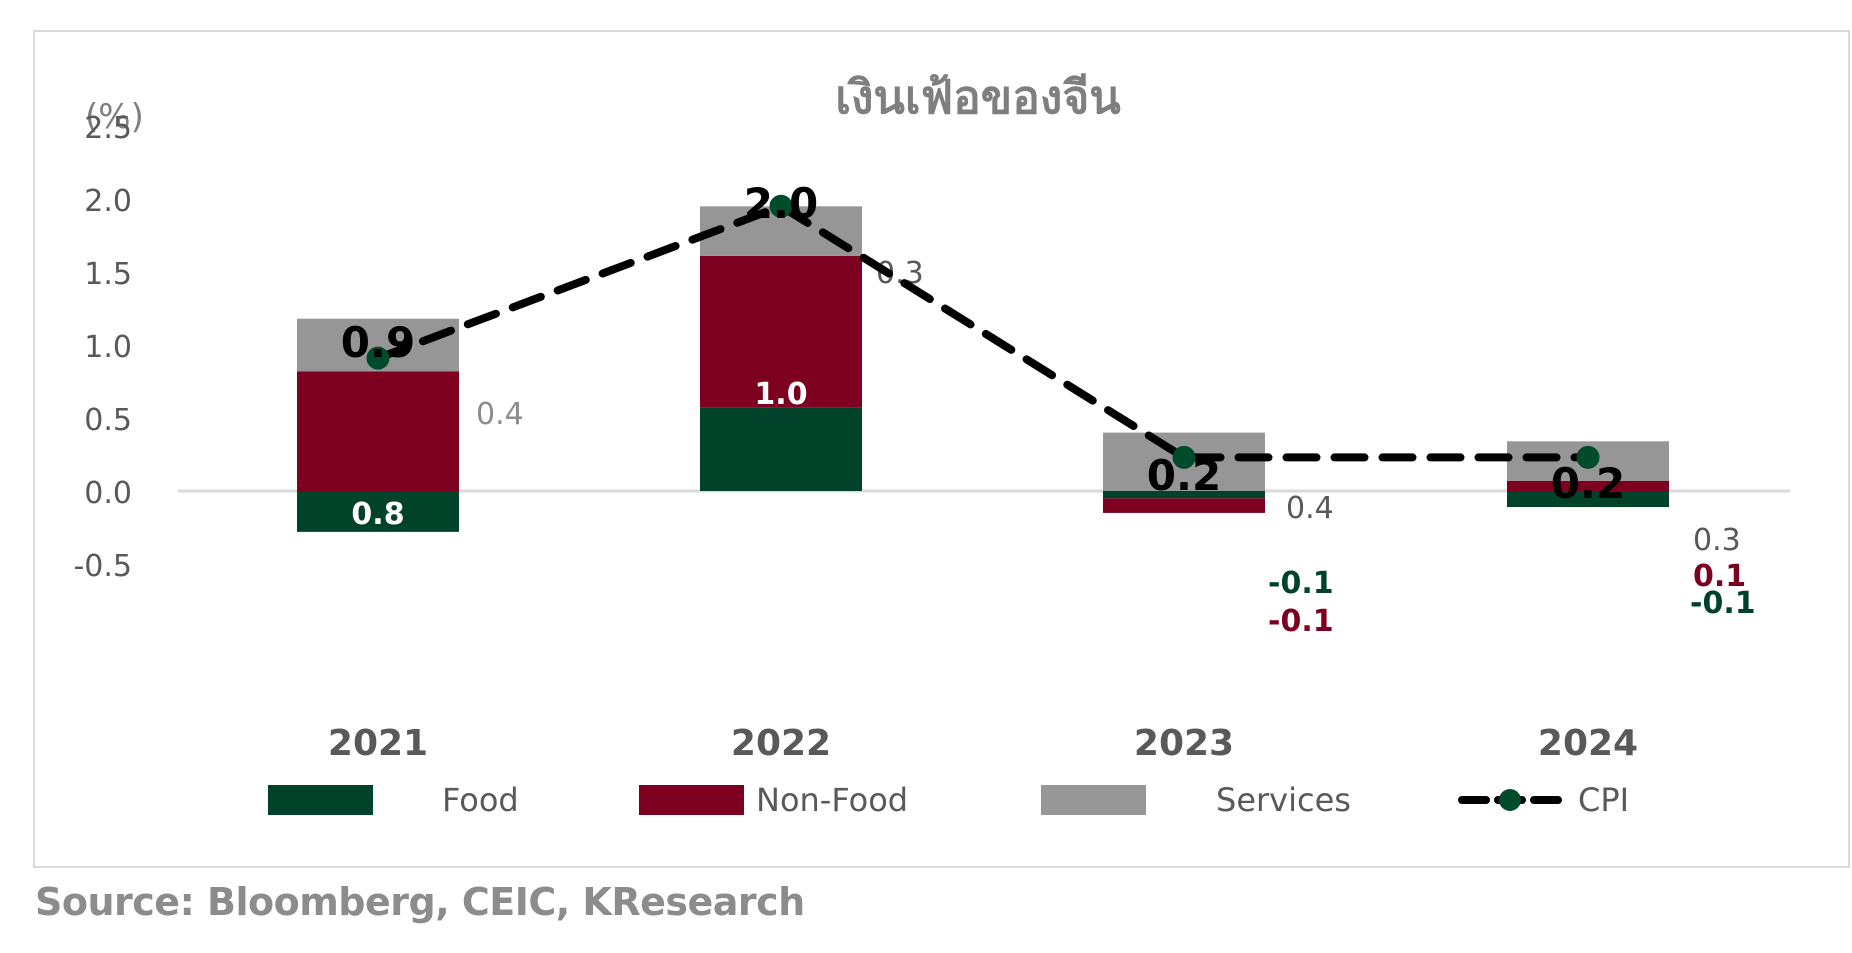 Image resolution: width=1852 pixels, height=953 pixels. Describe the element at coordinates (1184, 475) in the screenshot. I see `data-label-cpi-2023: 0.2` at that location.